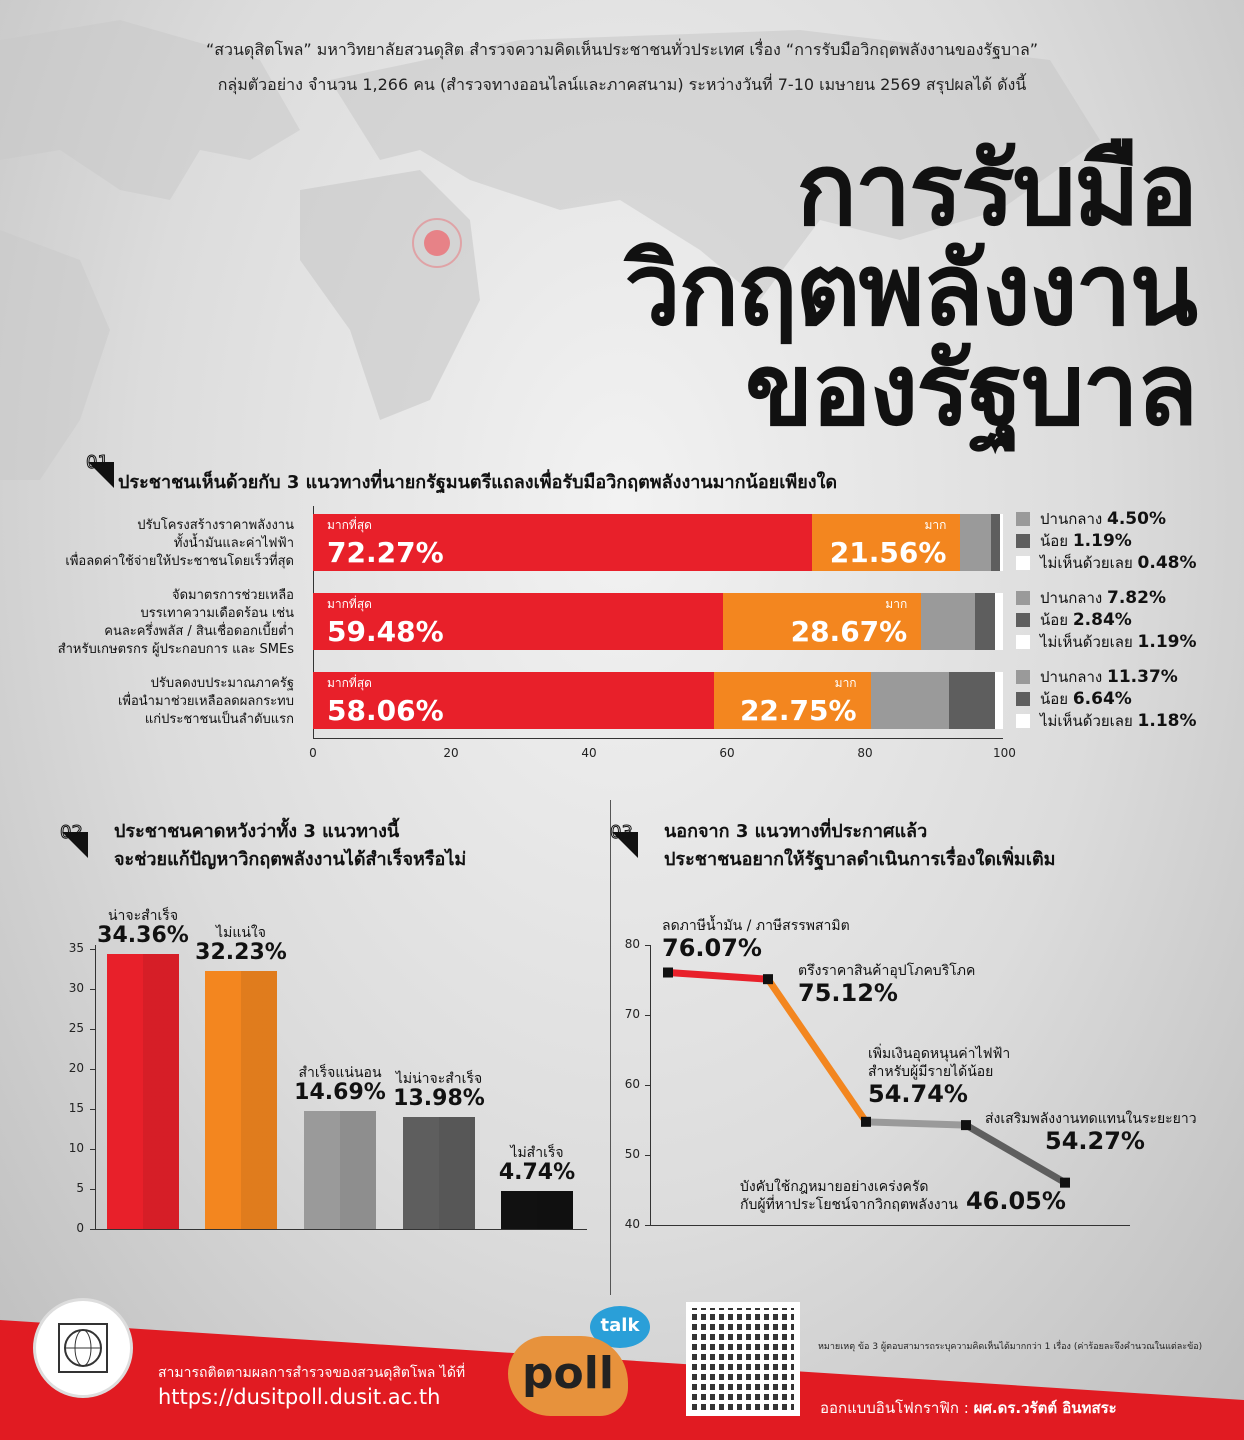 The width and height of the screenshot is (1244, 1440). Describe the element at coordinates (834, 1187) in the screenshot. I see `point-category-line: บังคับใช้กฎหมายอย่างเคร่งครัด` at that location.